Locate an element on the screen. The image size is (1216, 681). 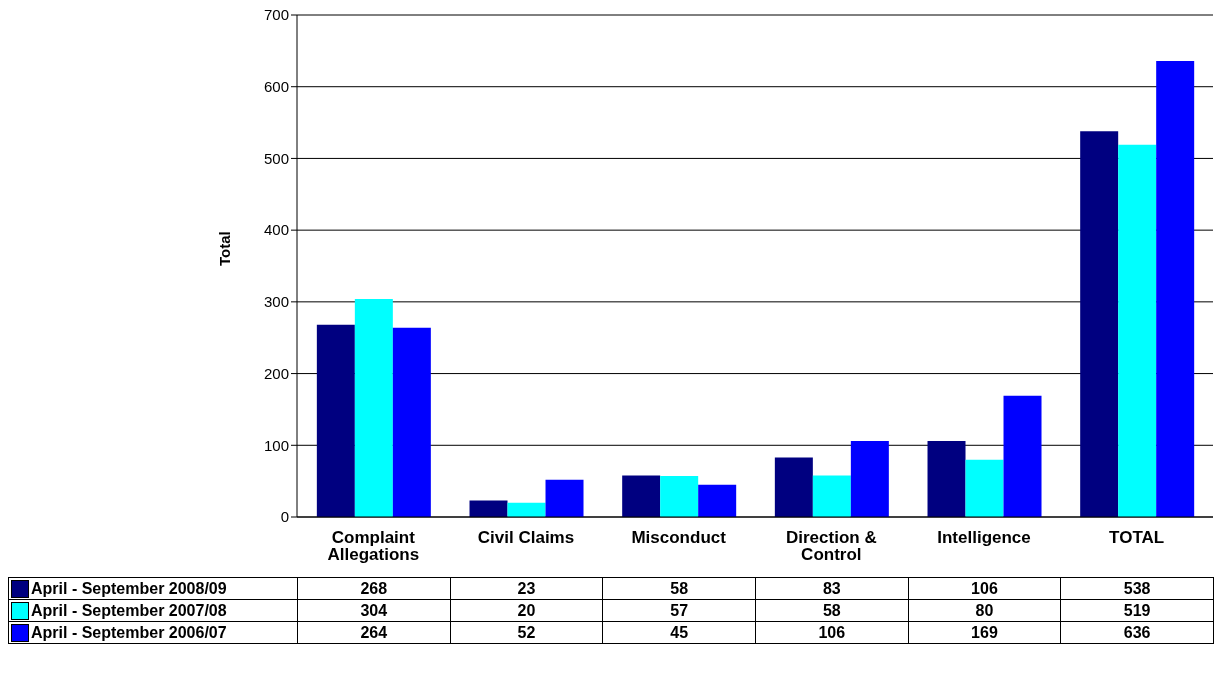
y-tick-label: 700 is located at coordinates (276, 15).